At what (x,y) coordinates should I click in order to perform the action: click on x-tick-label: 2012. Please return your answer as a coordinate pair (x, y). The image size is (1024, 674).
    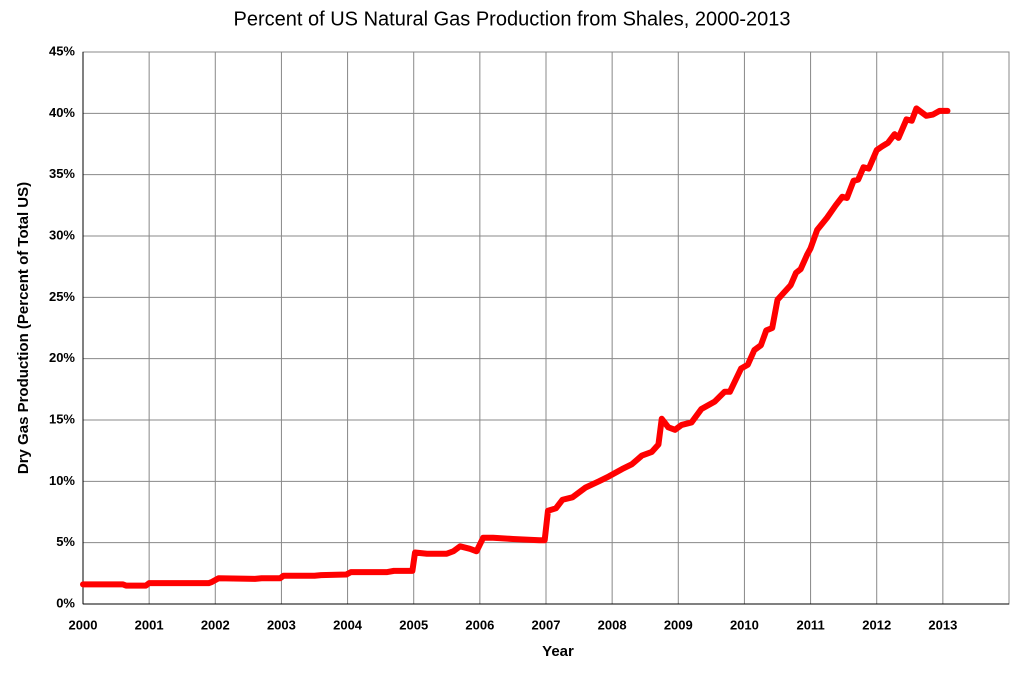
    Looking at the image, I should click on (876, 624).